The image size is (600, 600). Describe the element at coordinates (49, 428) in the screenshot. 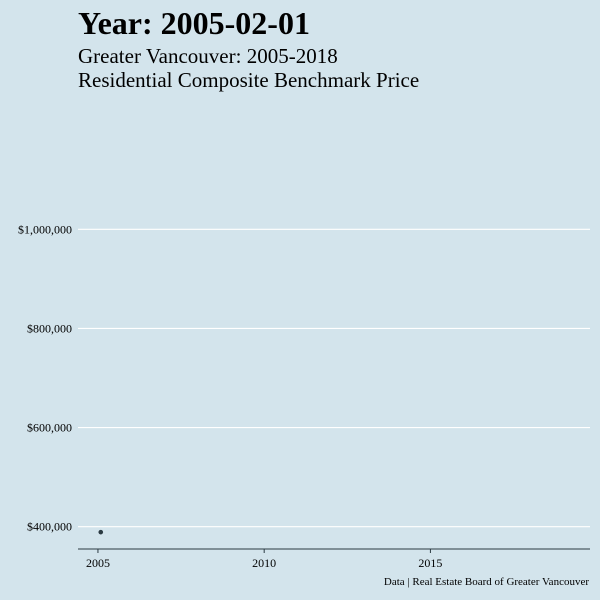

I see `y-tick-label: $600,000` at that location.